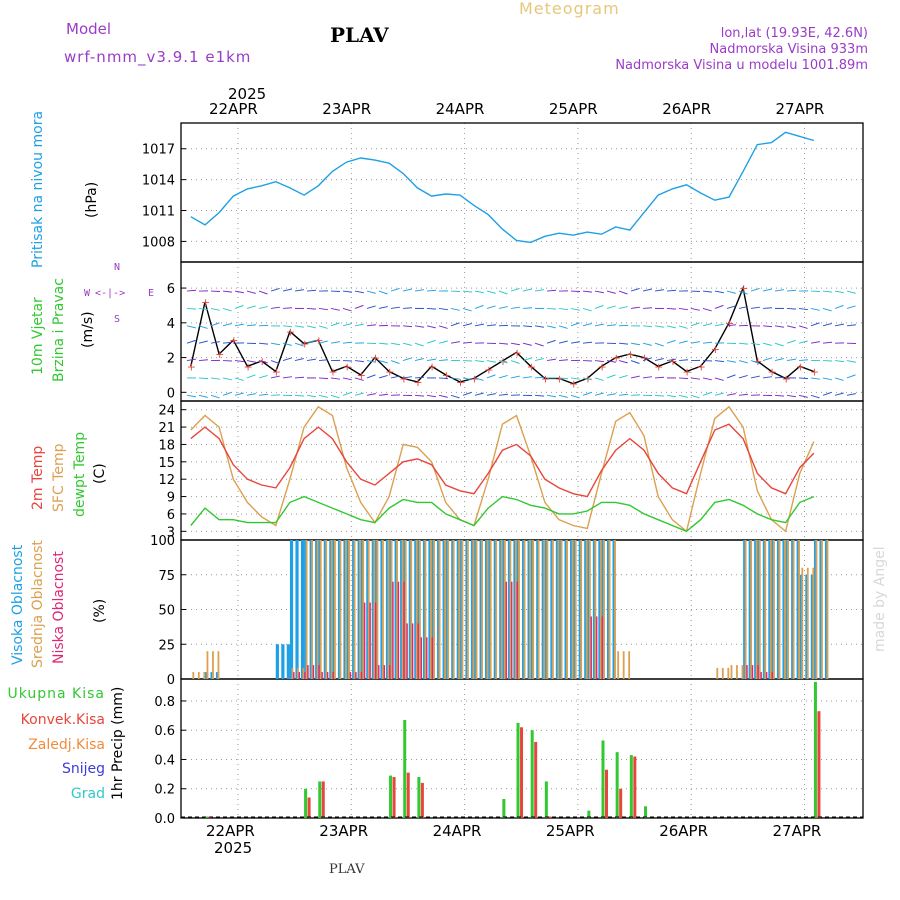 This screenshot has height=900, width=900. Describe the element at coordinates (233, 848) in the screenshot. I see `bottom-year-label: 2025` at that location.